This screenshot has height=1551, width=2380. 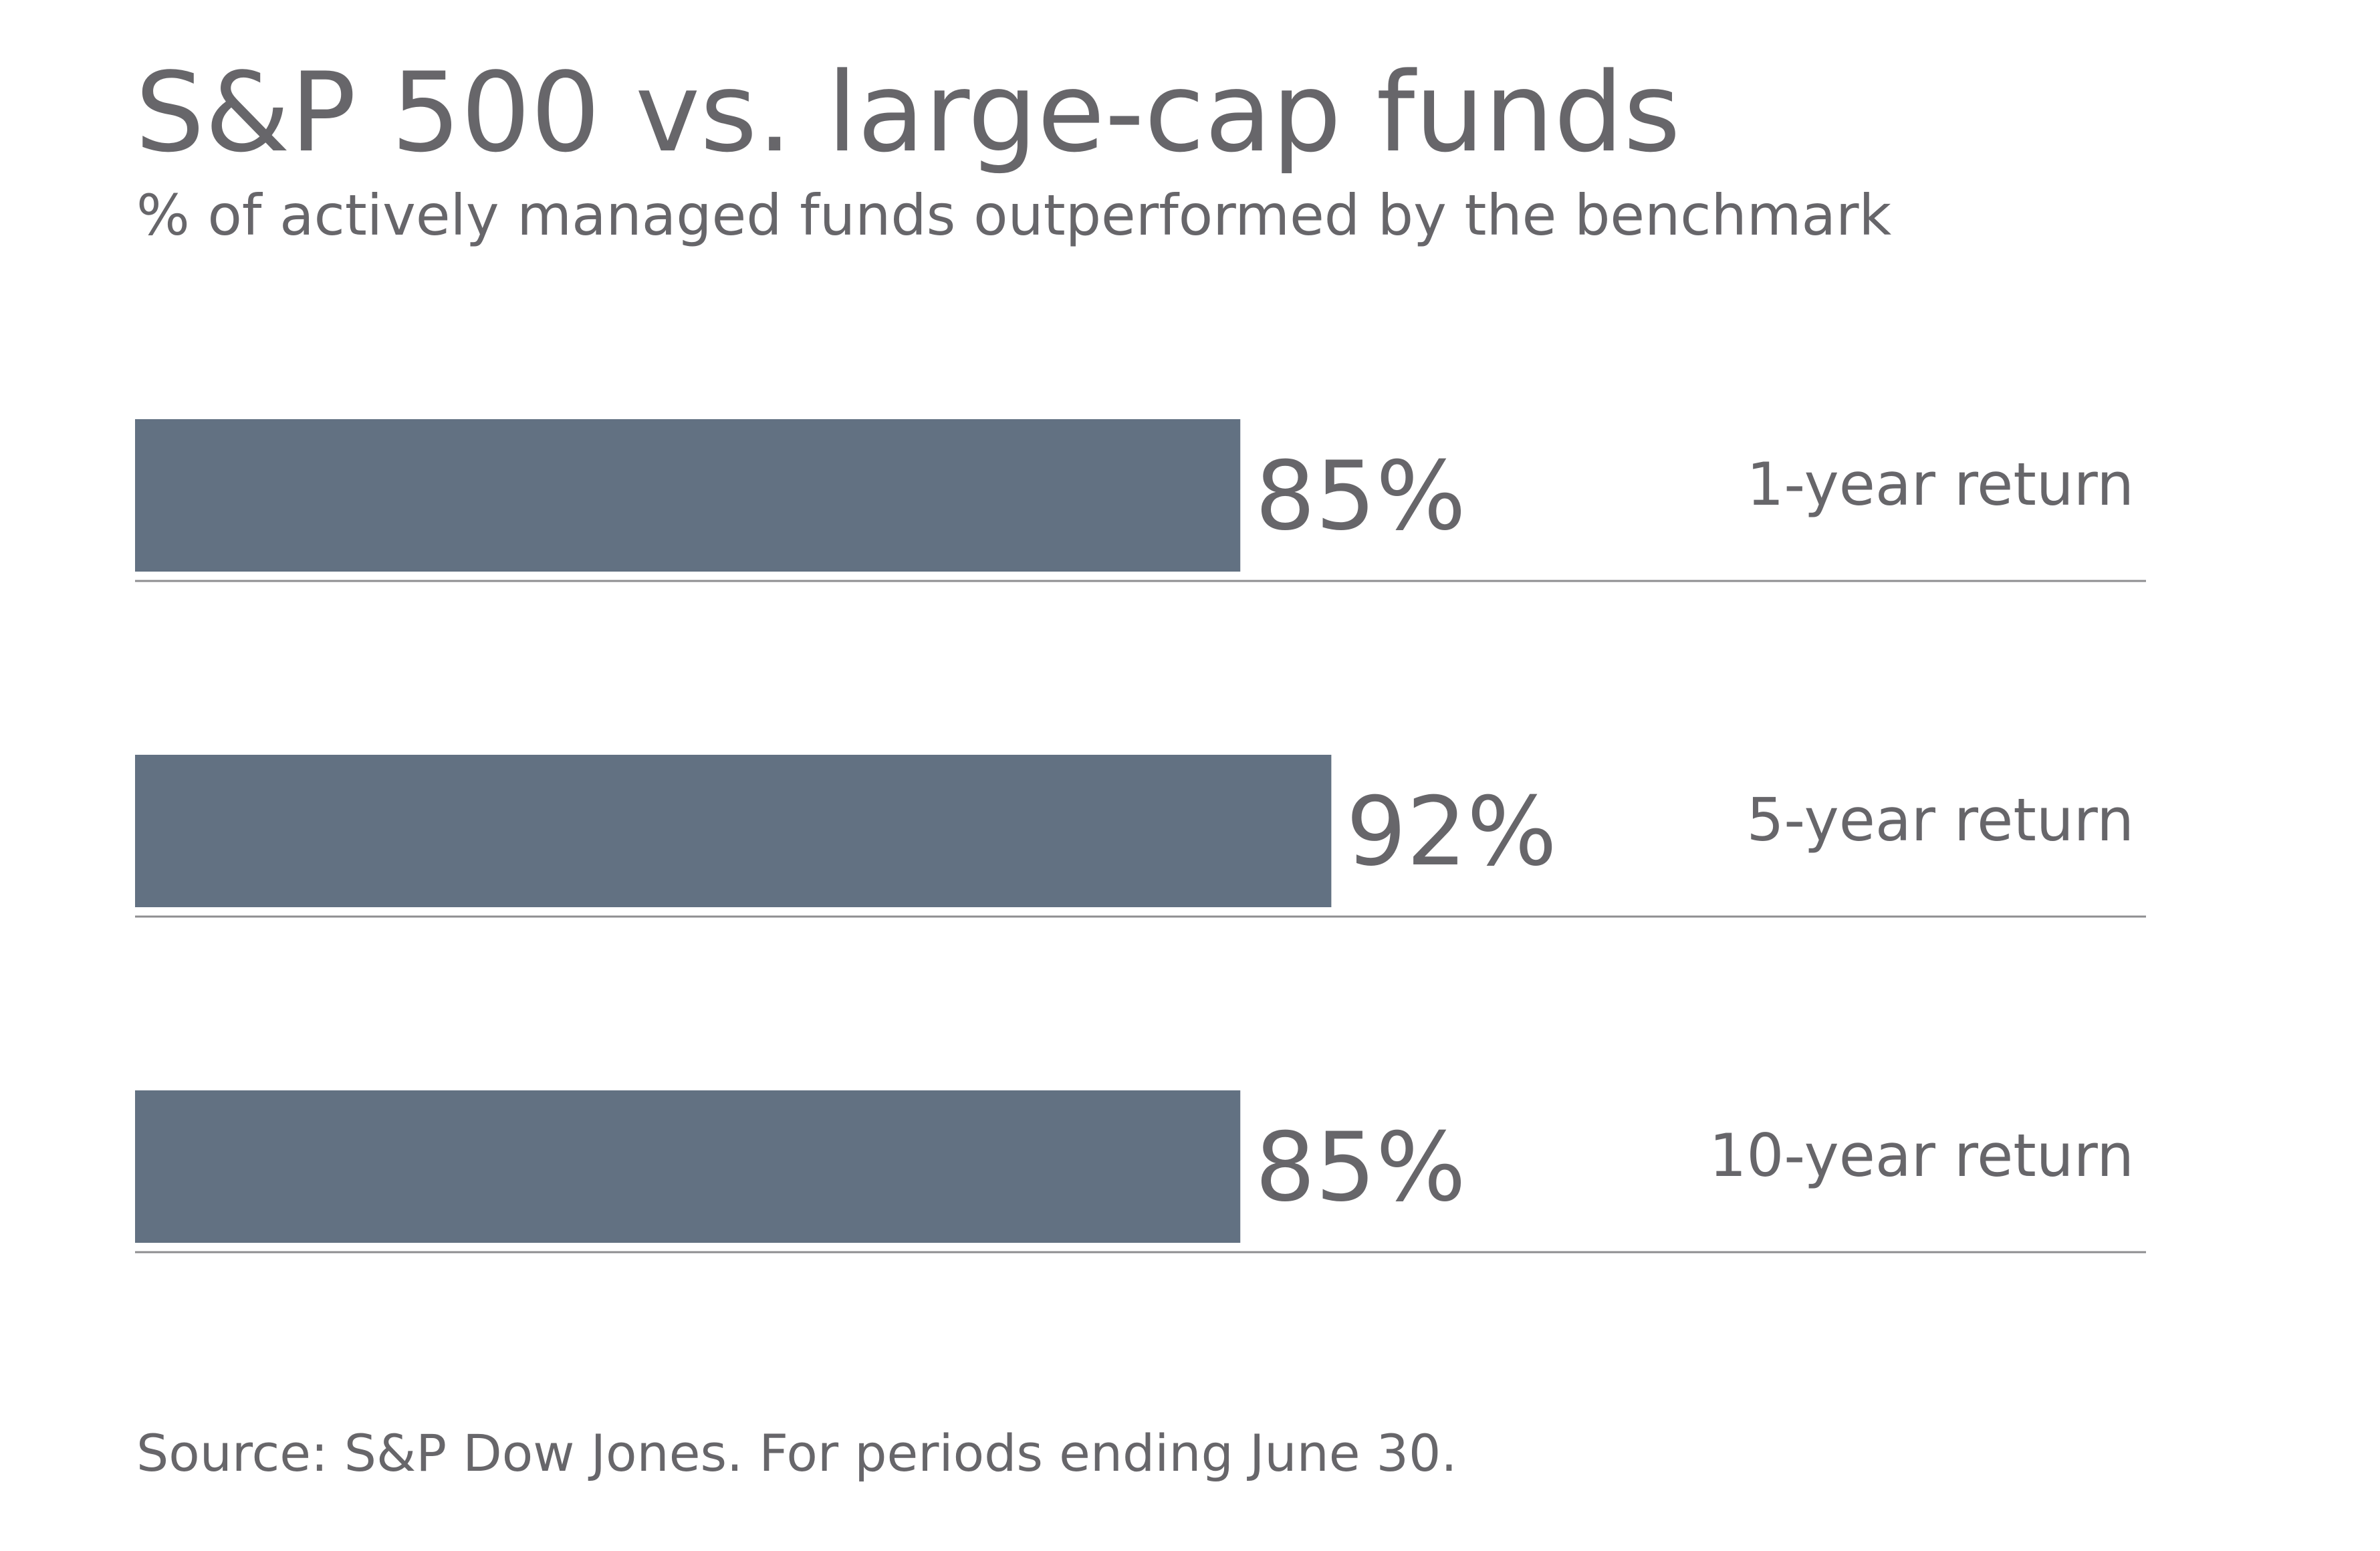 I want to click on category-label: 1-year return, so click(x=1940, y=484).